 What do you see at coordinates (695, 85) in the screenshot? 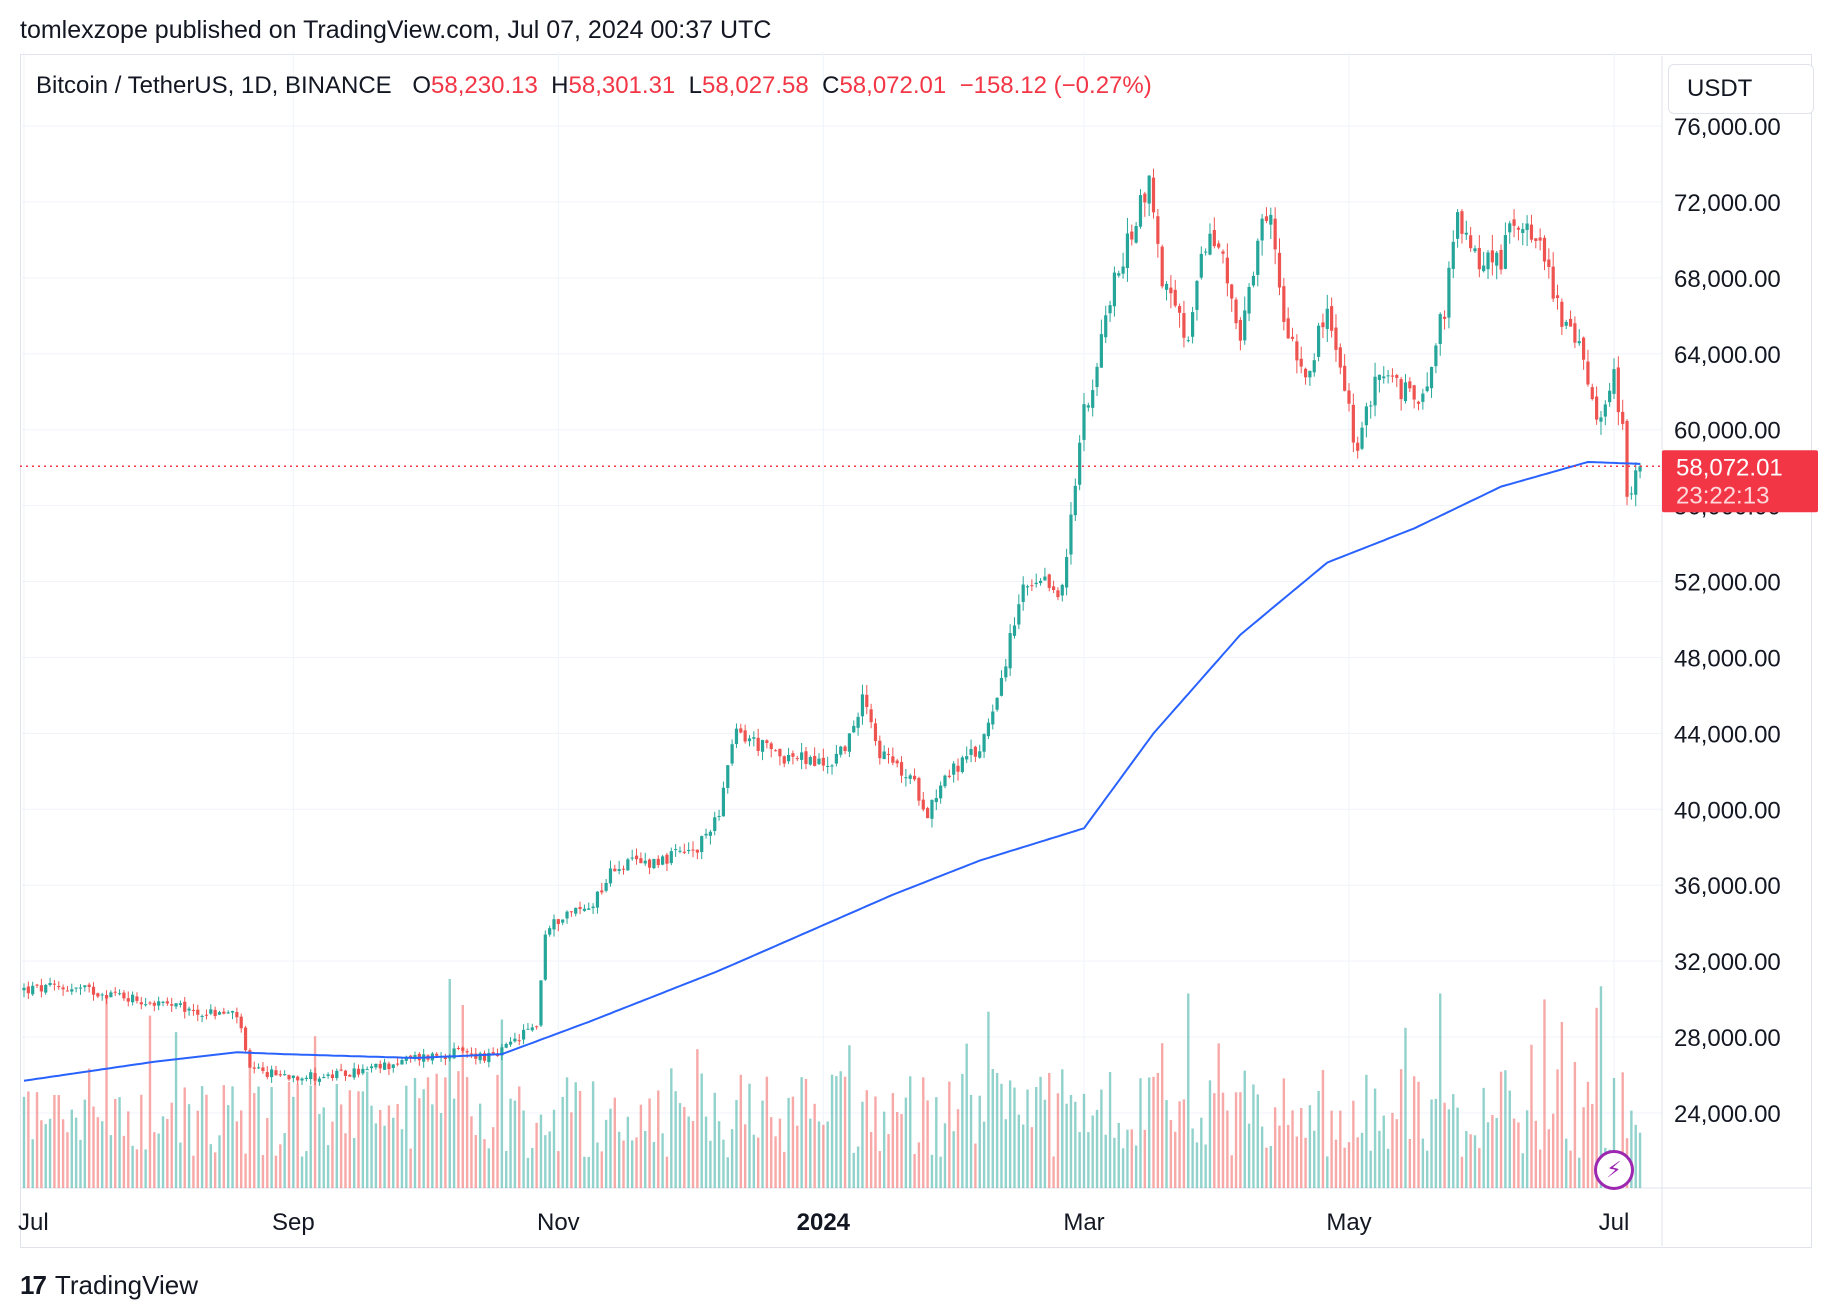
I see `low-label: L` at bounding box center [695, 85].